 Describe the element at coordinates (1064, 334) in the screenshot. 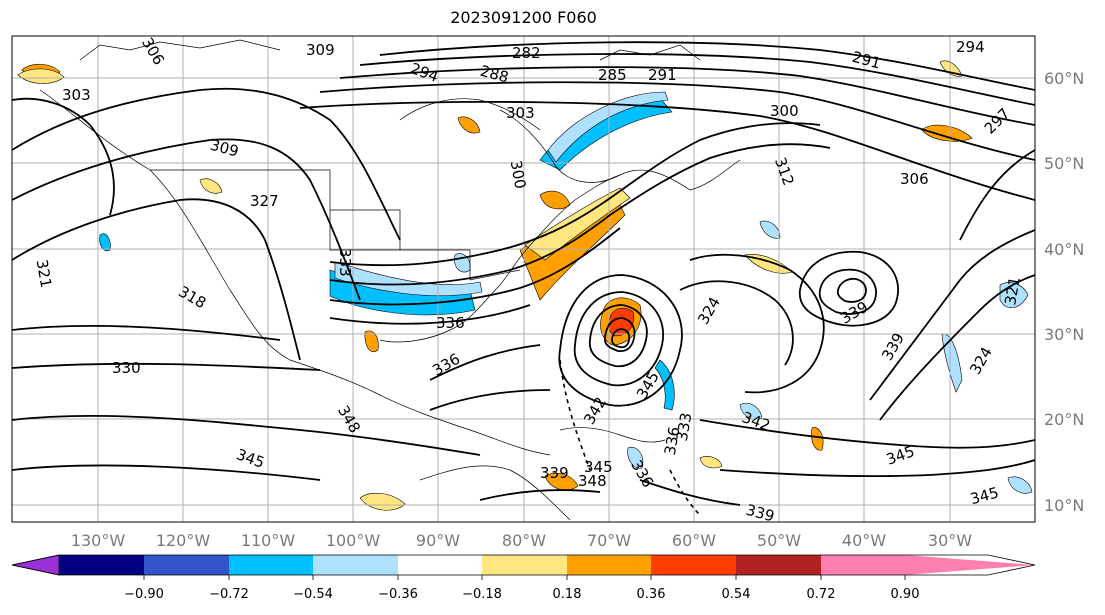

I see `lat-label: 30°N` at that location.